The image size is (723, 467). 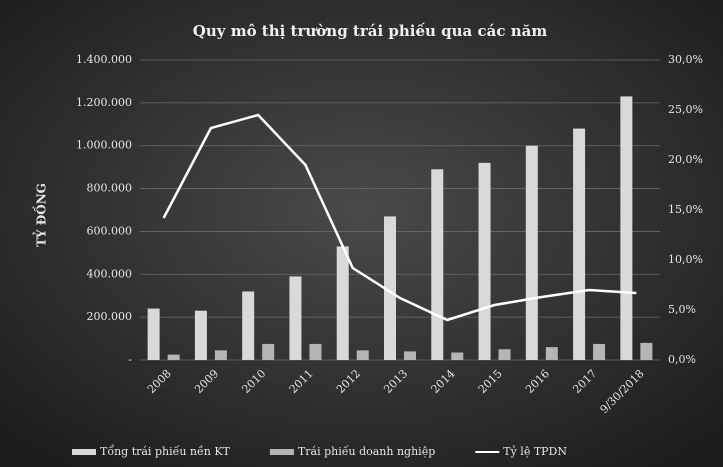 What do you see at coordinates (685, 59) in the screenshot?
I see `y2-tick-label: 30,0%` at bounding box center [685, 59].